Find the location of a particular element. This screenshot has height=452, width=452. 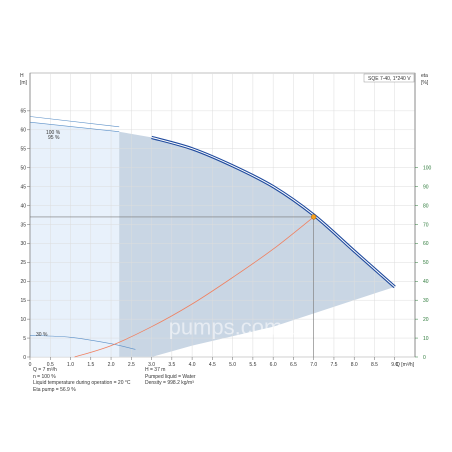

info-speed: n = 100 % is located at coordinates (44, 376).